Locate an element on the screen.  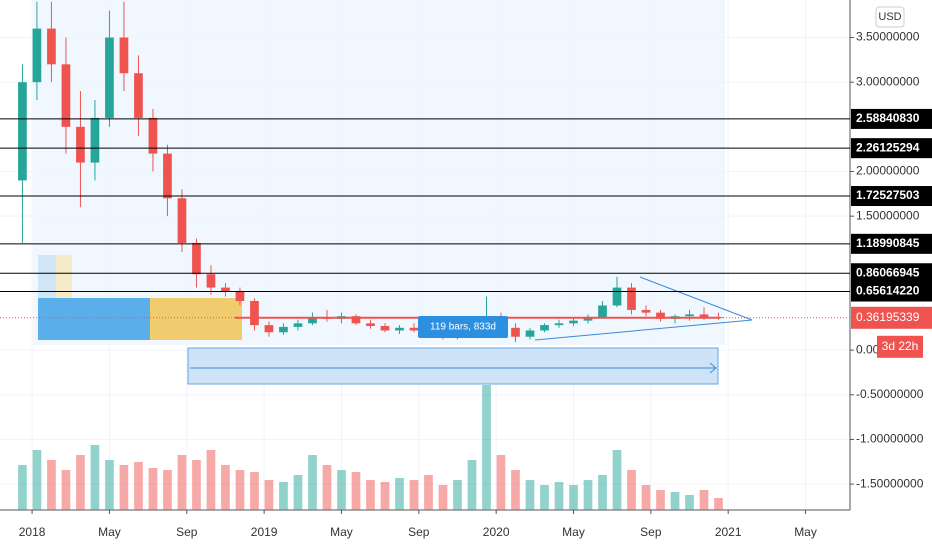
y-tick-label: 2.00000000 is located at coordinates (888, 171).